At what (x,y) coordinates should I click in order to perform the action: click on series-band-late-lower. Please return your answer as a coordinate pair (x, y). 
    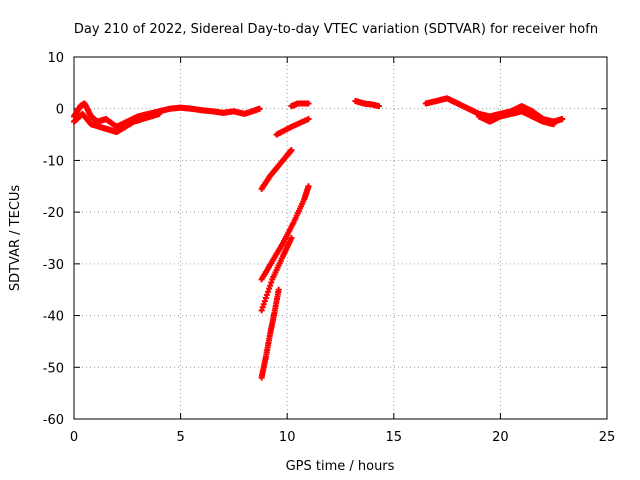
    Looking at the image, I should click on (516, 118).